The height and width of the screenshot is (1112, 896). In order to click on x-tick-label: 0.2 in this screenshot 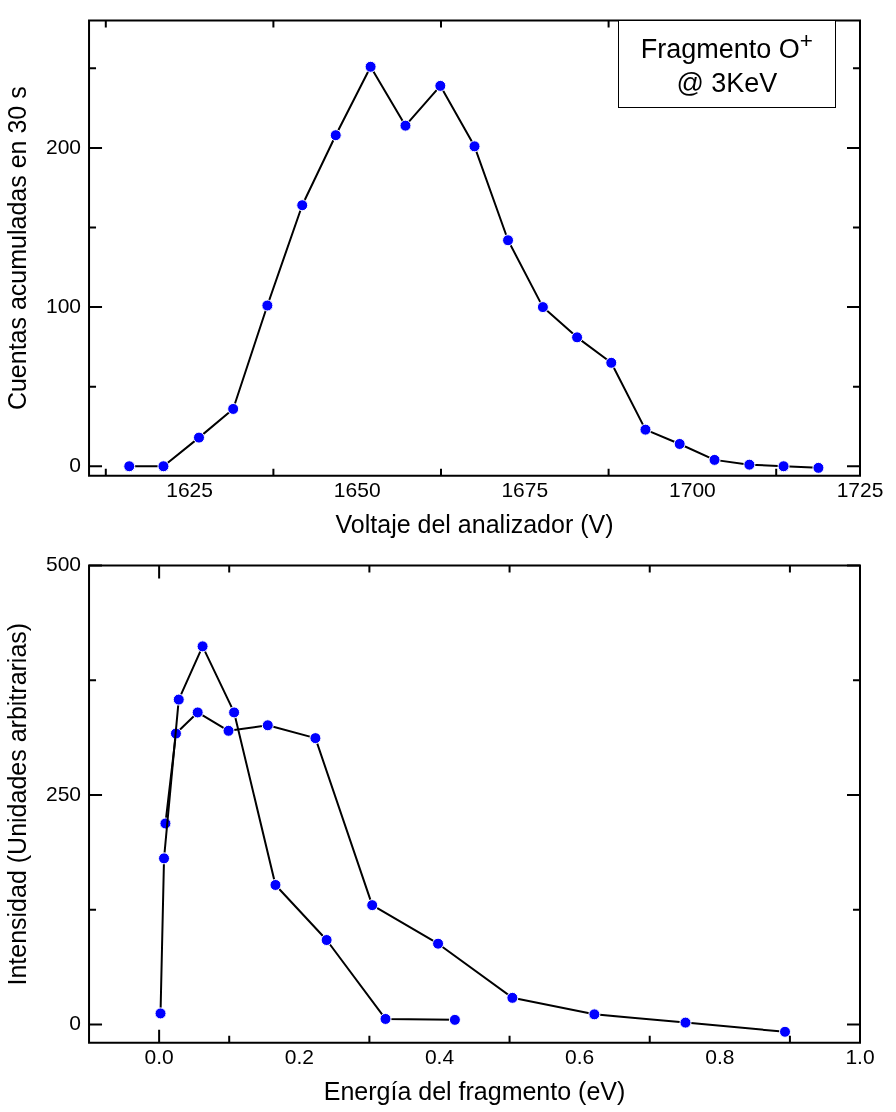, I will do `click(299, 1057)`.